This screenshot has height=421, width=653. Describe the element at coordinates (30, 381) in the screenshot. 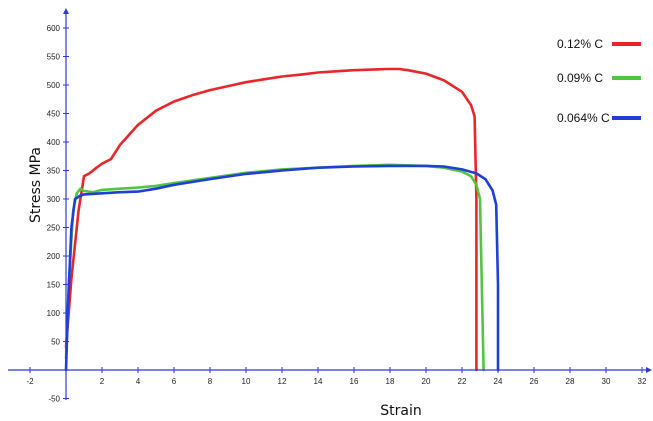

I see `x-tick-label: -2` at that location.